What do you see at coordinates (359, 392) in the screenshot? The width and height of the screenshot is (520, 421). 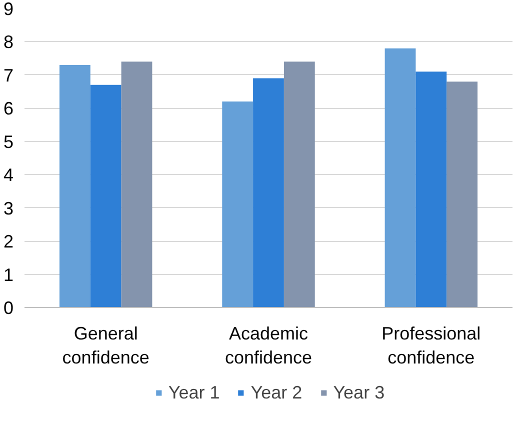 I see `legend-label: Year 3` at bounding box center [359, 392].